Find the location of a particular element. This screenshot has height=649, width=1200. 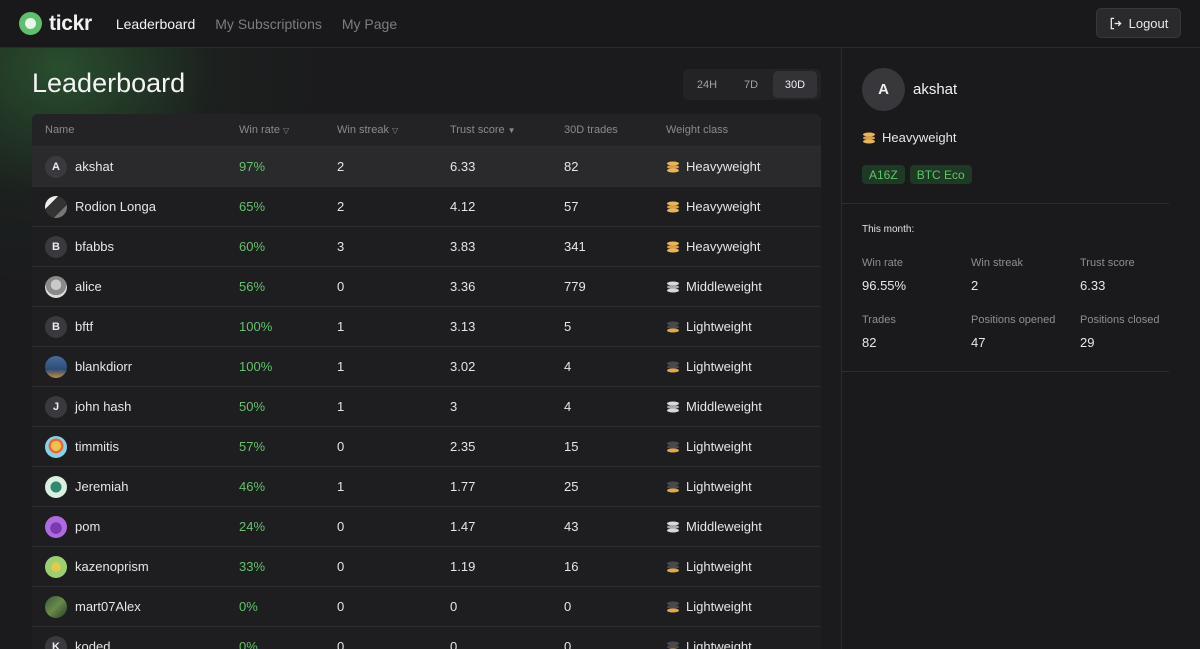

tag-btc-eco: BTC Eco is located at coordinates (940, 174).